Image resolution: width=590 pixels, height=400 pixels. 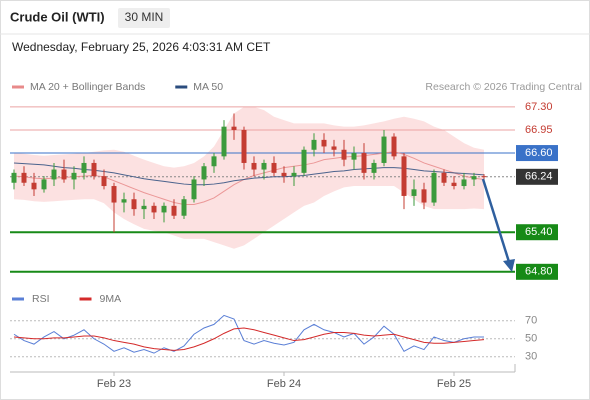 I want to click on level-label: 66.95, so click(x=539, y=130).